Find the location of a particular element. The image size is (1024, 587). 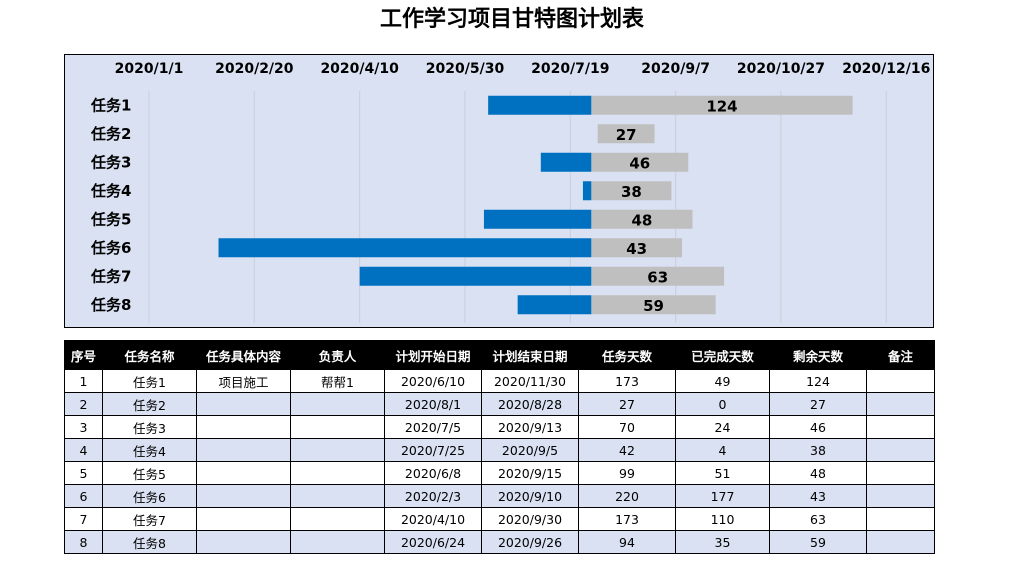

x-tick-label: 2020/1/1 is located at coordinates (149, 69).